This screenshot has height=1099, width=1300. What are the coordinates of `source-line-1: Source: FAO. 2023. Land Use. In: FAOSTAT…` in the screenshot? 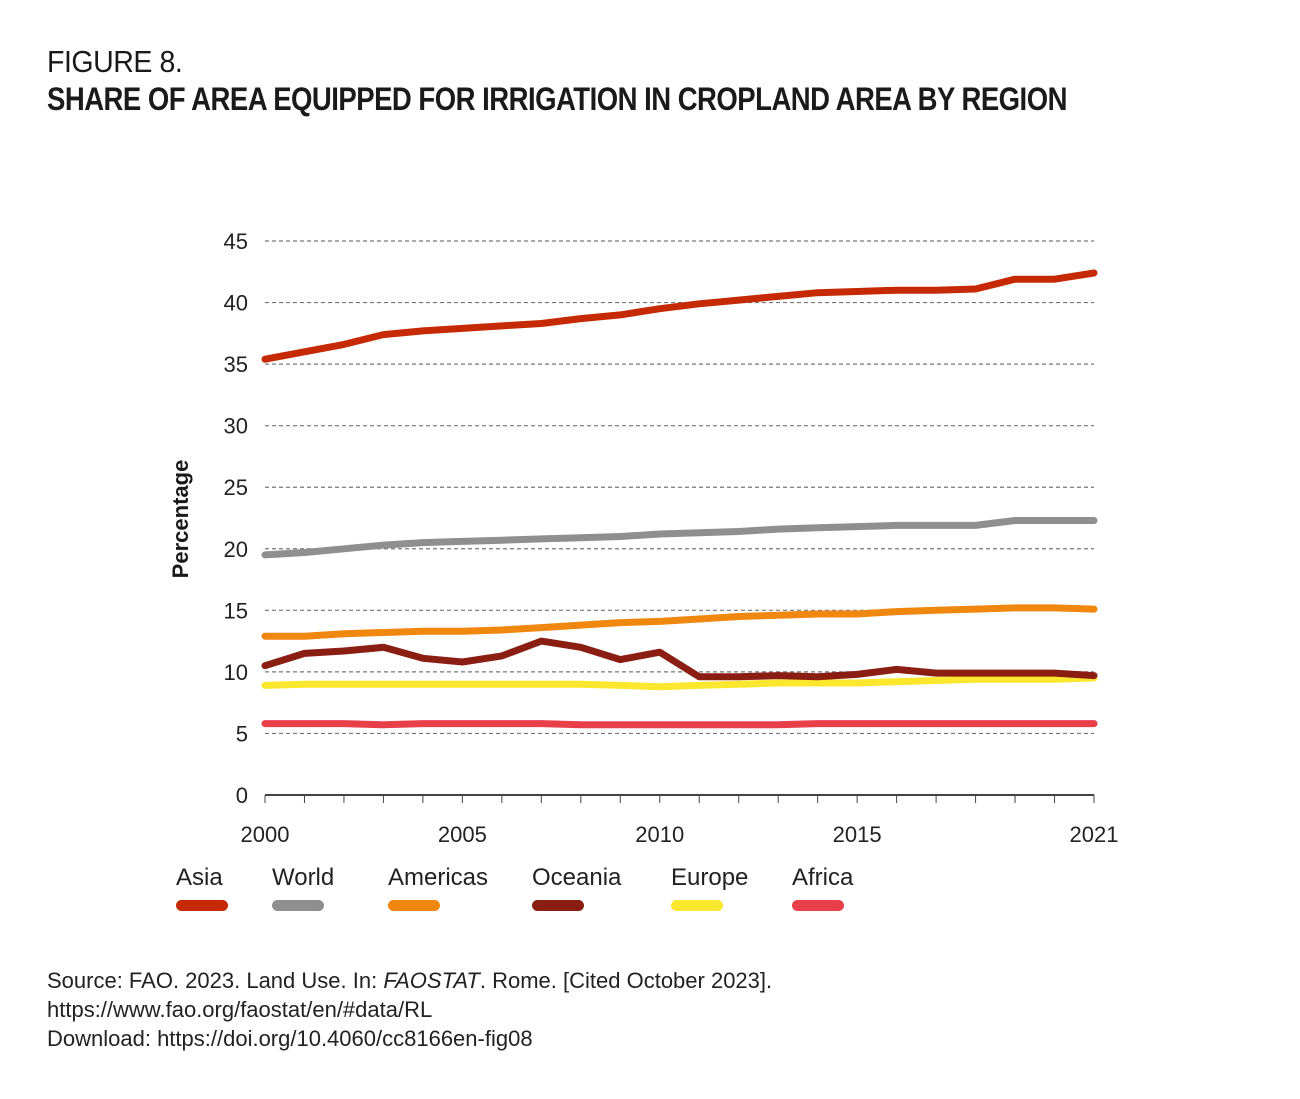 It's located at (409, 980).